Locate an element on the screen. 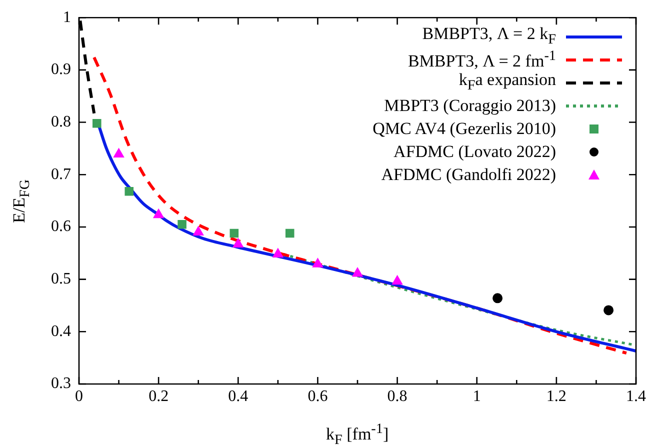  y-tick-label: 0.6 is located at coordinates (61, 227).